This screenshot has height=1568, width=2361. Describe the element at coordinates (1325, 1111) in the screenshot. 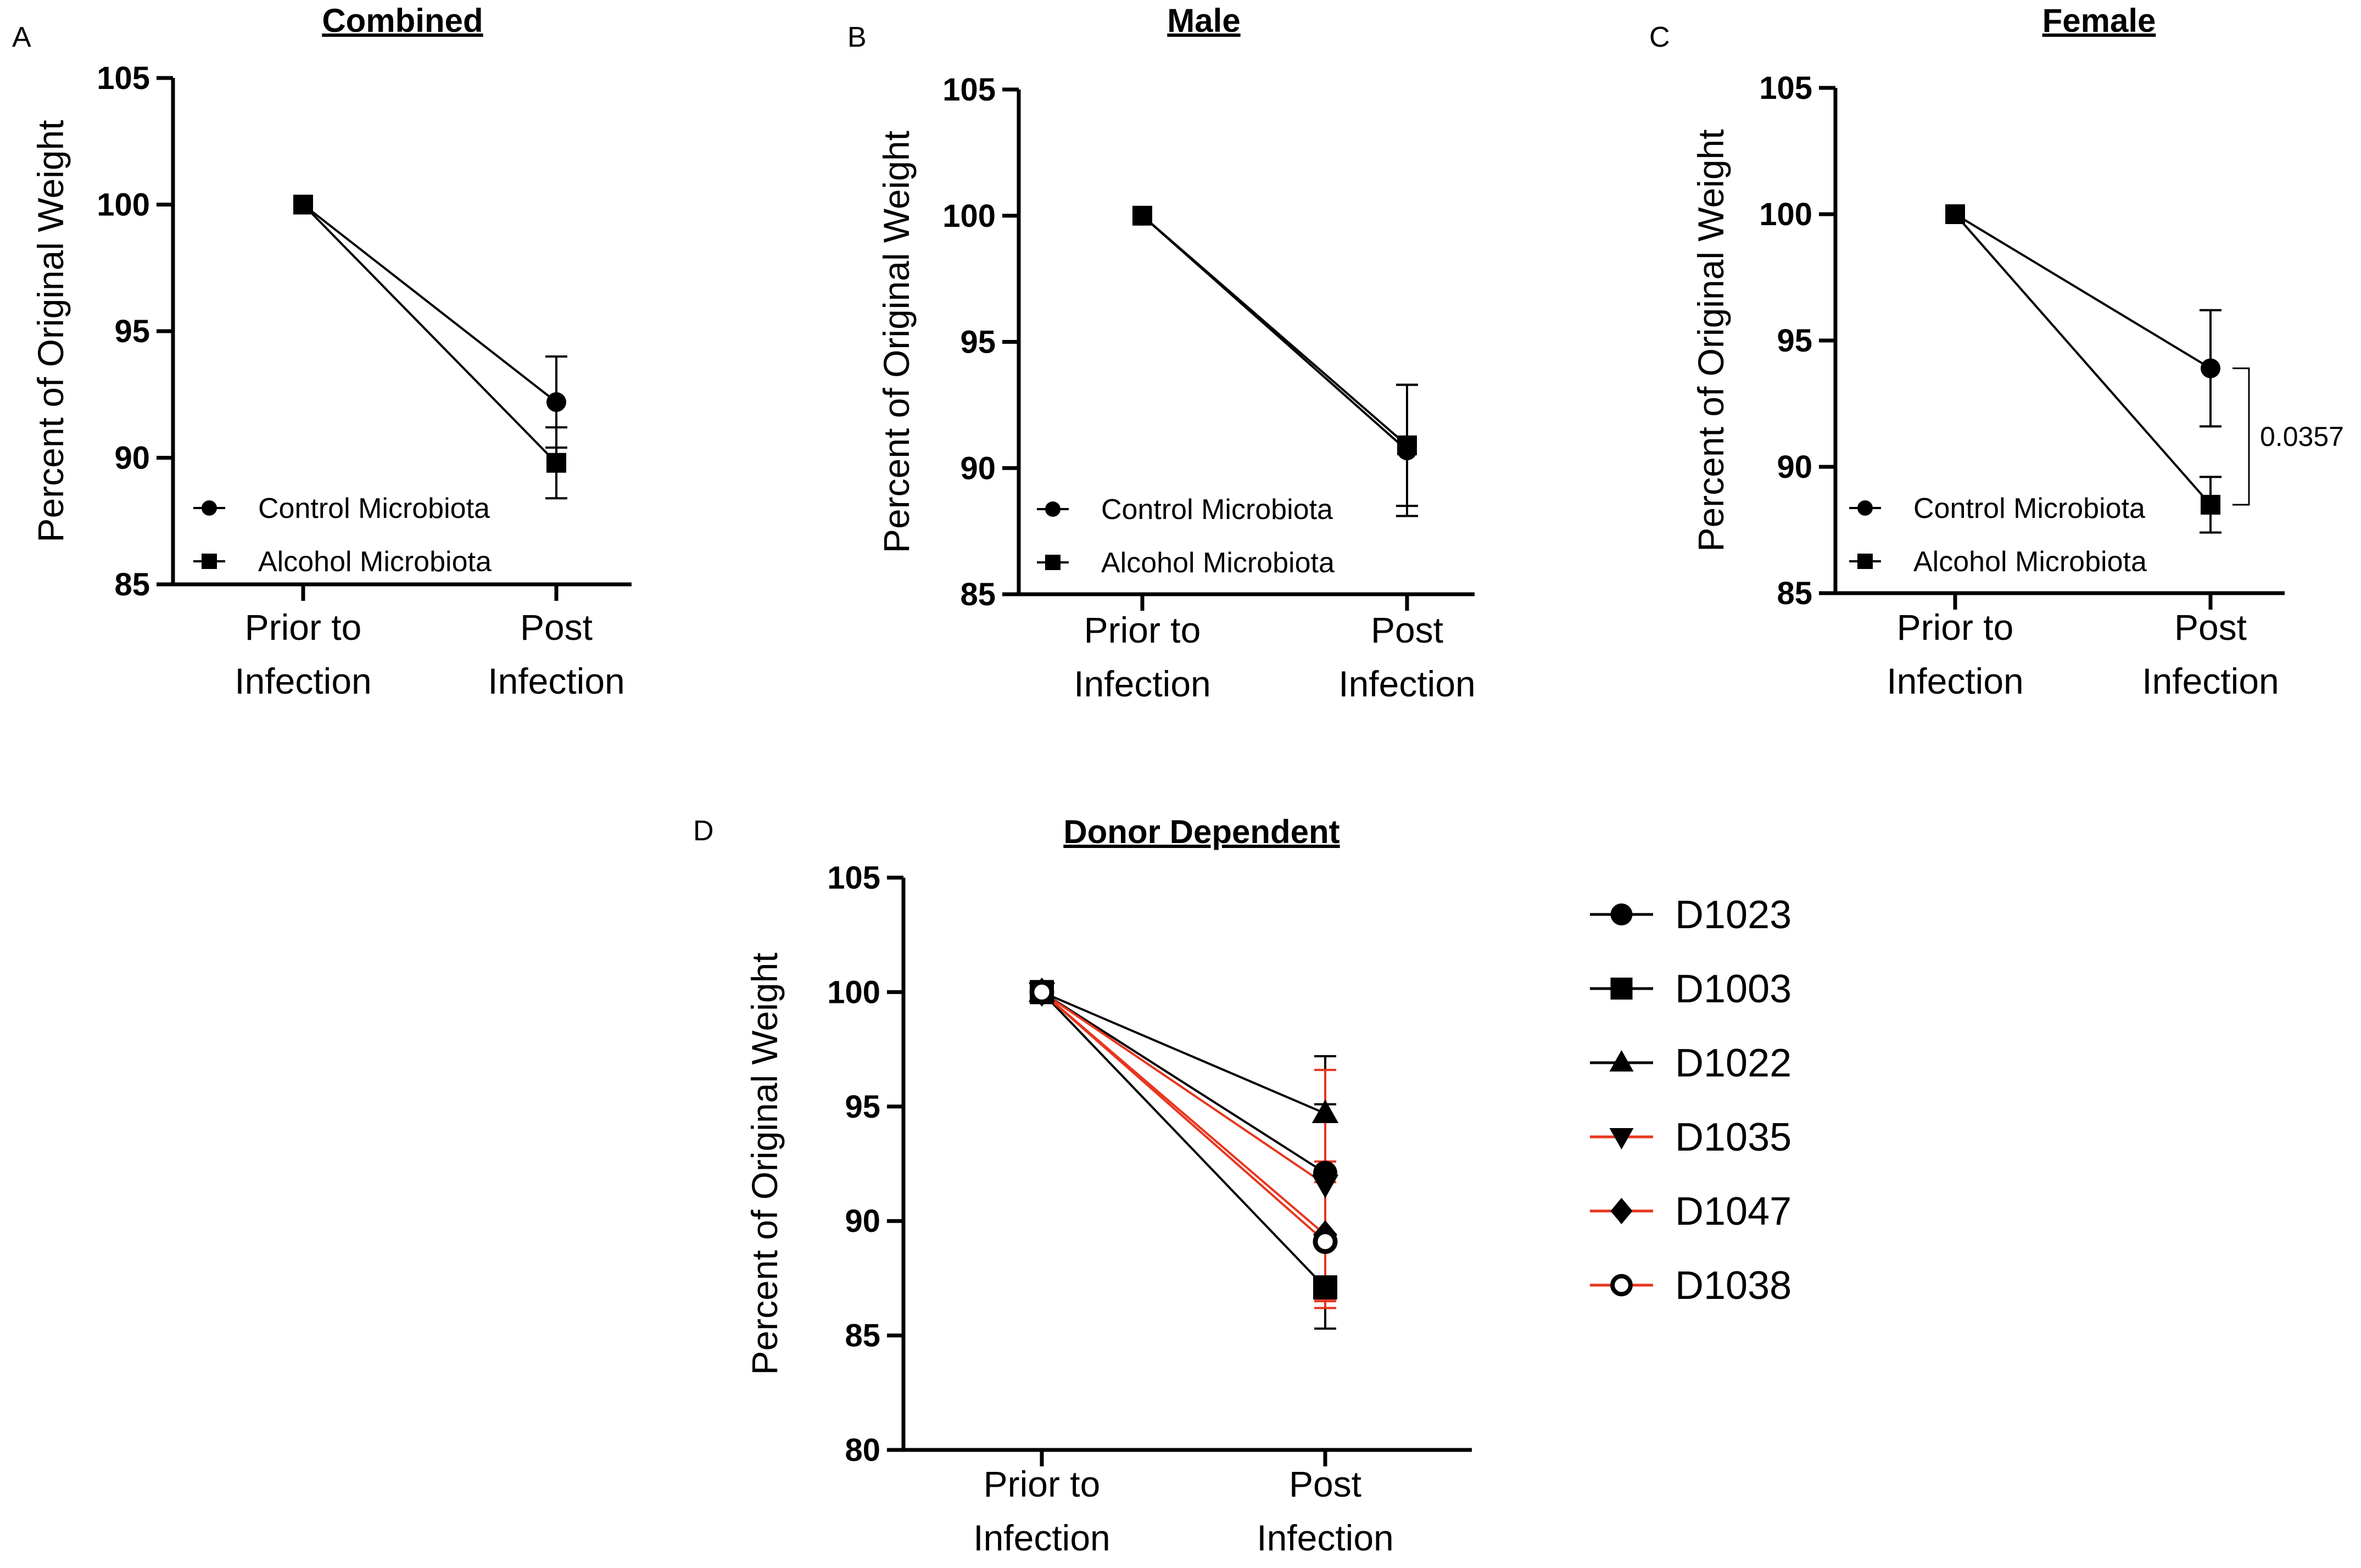

I see `data-point-d1022` at that location.